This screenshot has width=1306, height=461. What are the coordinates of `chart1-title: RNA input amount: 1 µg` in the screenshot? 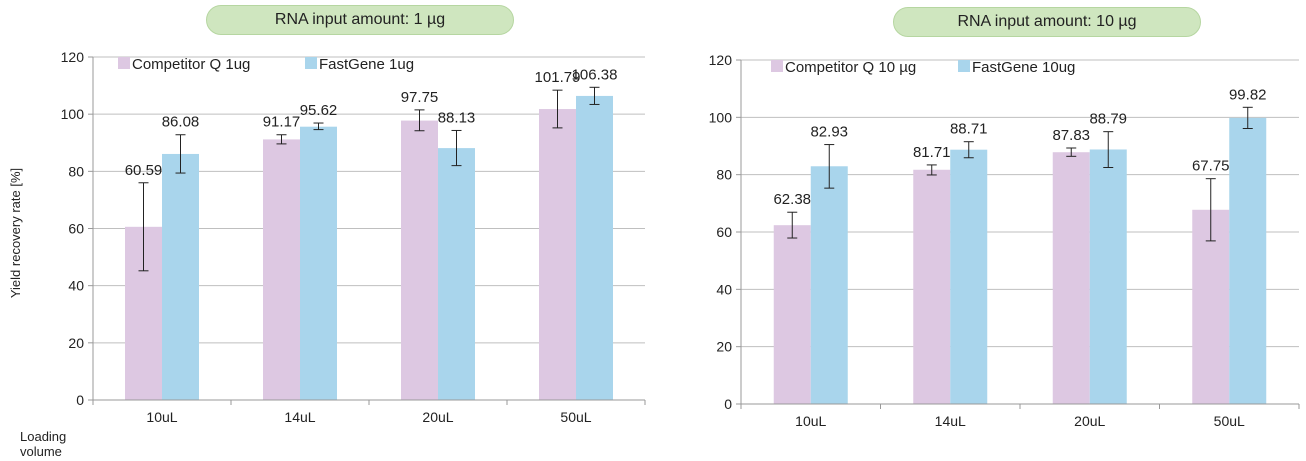 It's located at (360, 19).